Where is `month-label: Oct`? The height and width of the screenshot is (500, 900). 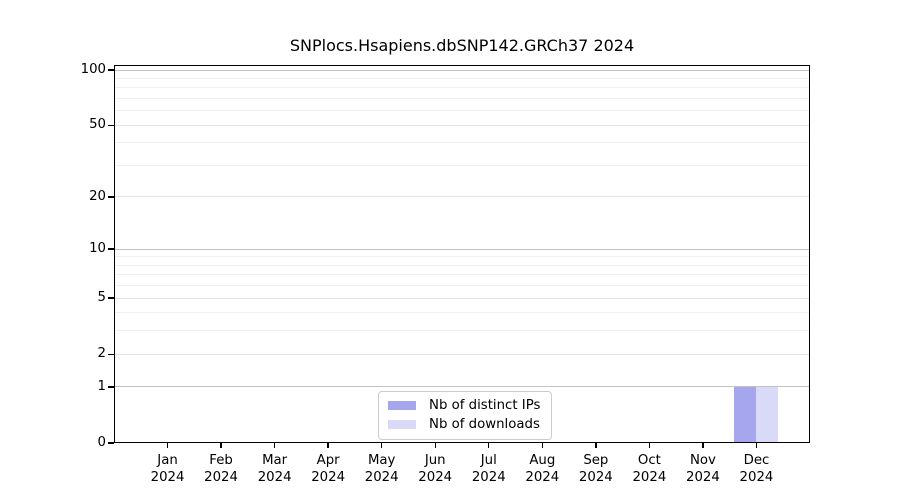
month-label: Oct is located at coordinates (649, 460).